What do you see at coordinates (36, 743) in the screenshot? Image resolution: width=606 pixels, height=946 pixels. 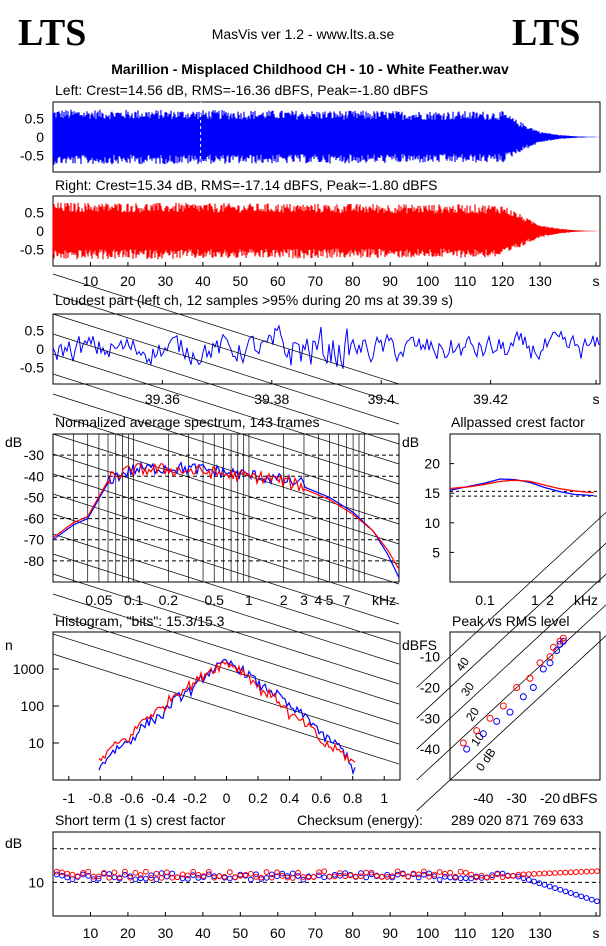 I see `histogram-ytick: 10` at bounding box center [36, 743].